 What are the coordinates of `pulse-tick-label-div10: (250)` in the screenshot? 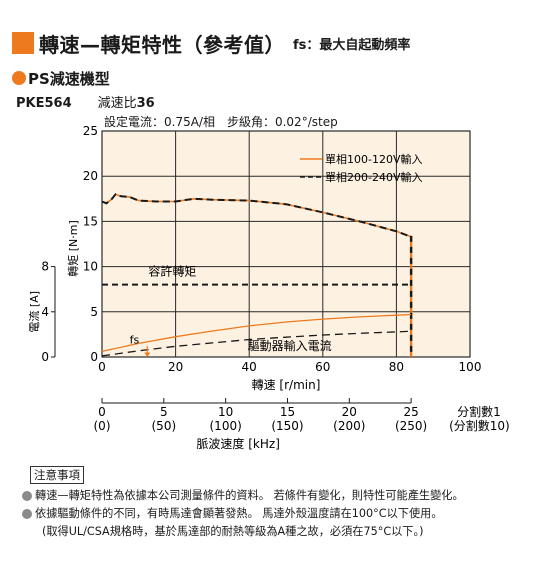 It's located at (411, 426).